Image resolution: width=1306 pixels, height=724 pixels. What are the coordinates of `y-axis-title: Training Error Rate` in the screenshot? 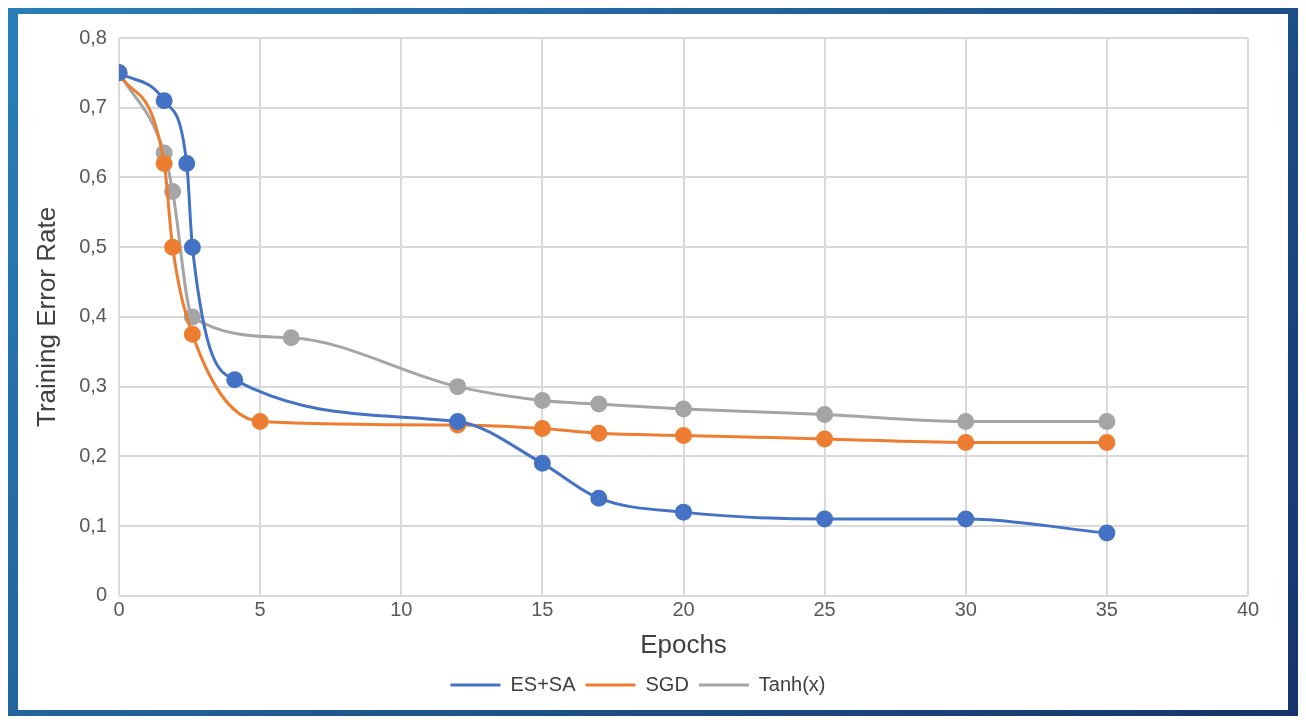 It's located at (45, 316).